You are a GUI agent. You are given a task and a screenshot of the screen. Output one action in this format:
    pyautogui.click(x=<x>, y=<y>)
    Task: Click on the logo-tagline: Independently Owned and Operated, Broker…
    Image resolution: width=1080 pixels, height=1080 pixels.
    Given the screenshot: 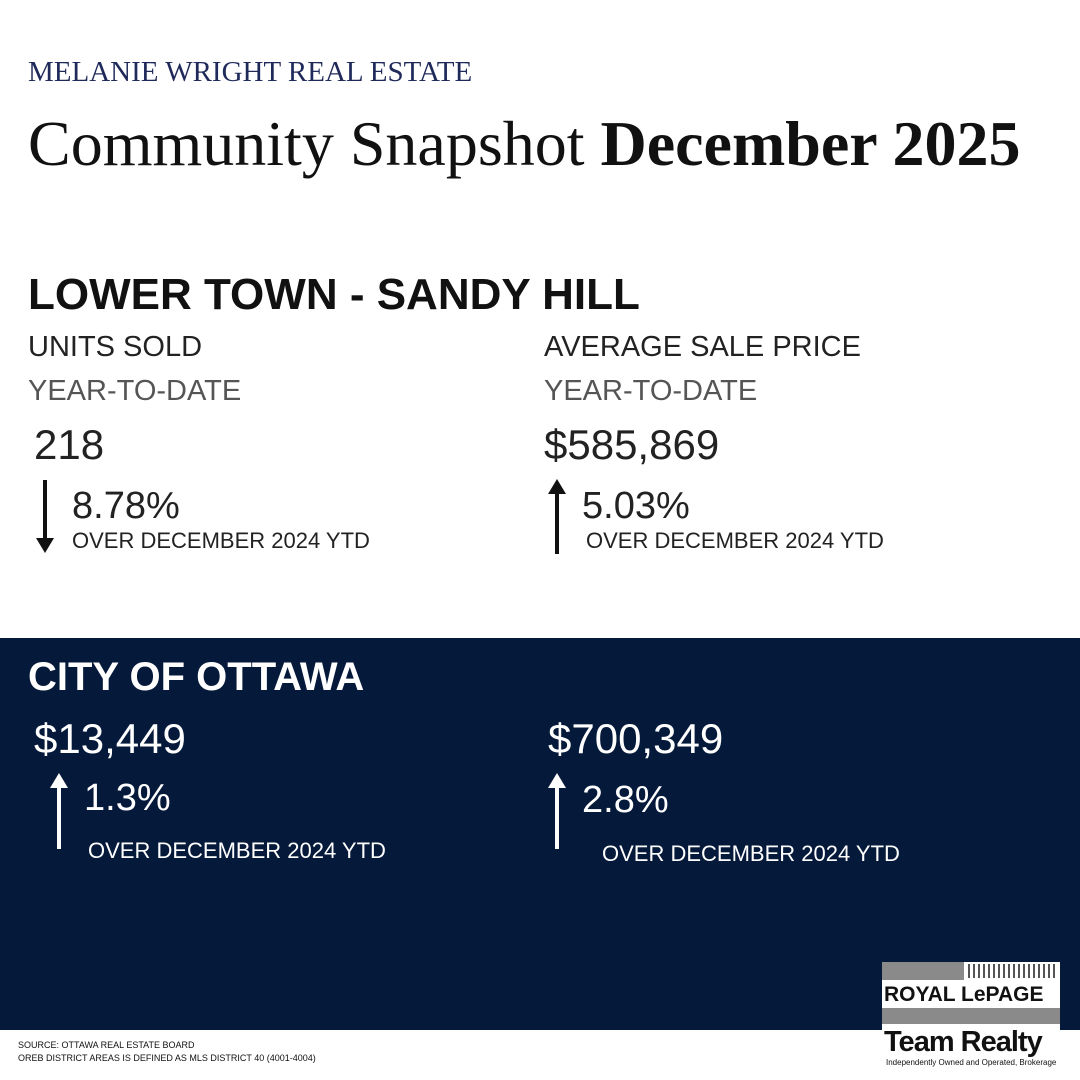 What is the action you would take?
    pyautogui.click(x=971, y=1062)
    